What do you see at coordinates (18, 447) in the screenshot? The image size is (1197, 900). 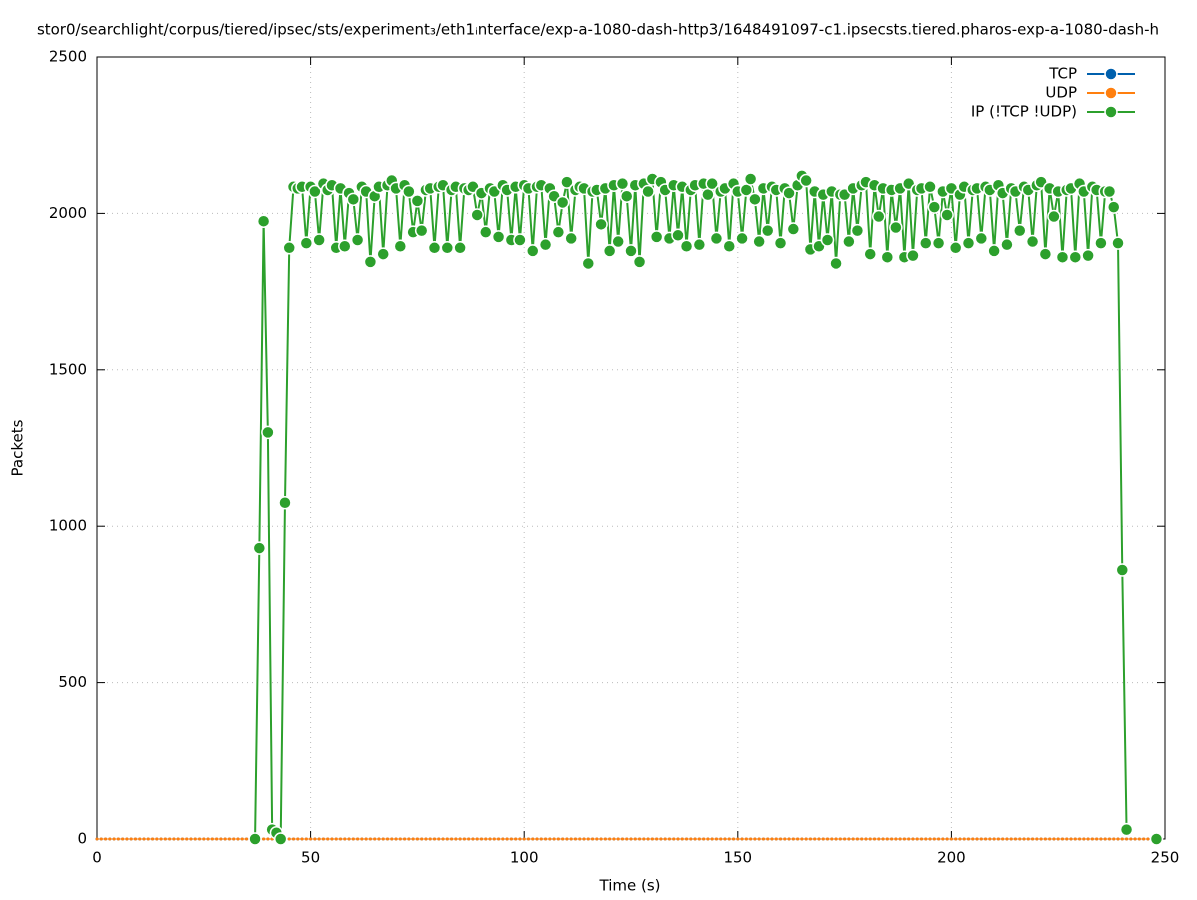 I see `y-axis-label: Packets` at bounding box center [18, 447].